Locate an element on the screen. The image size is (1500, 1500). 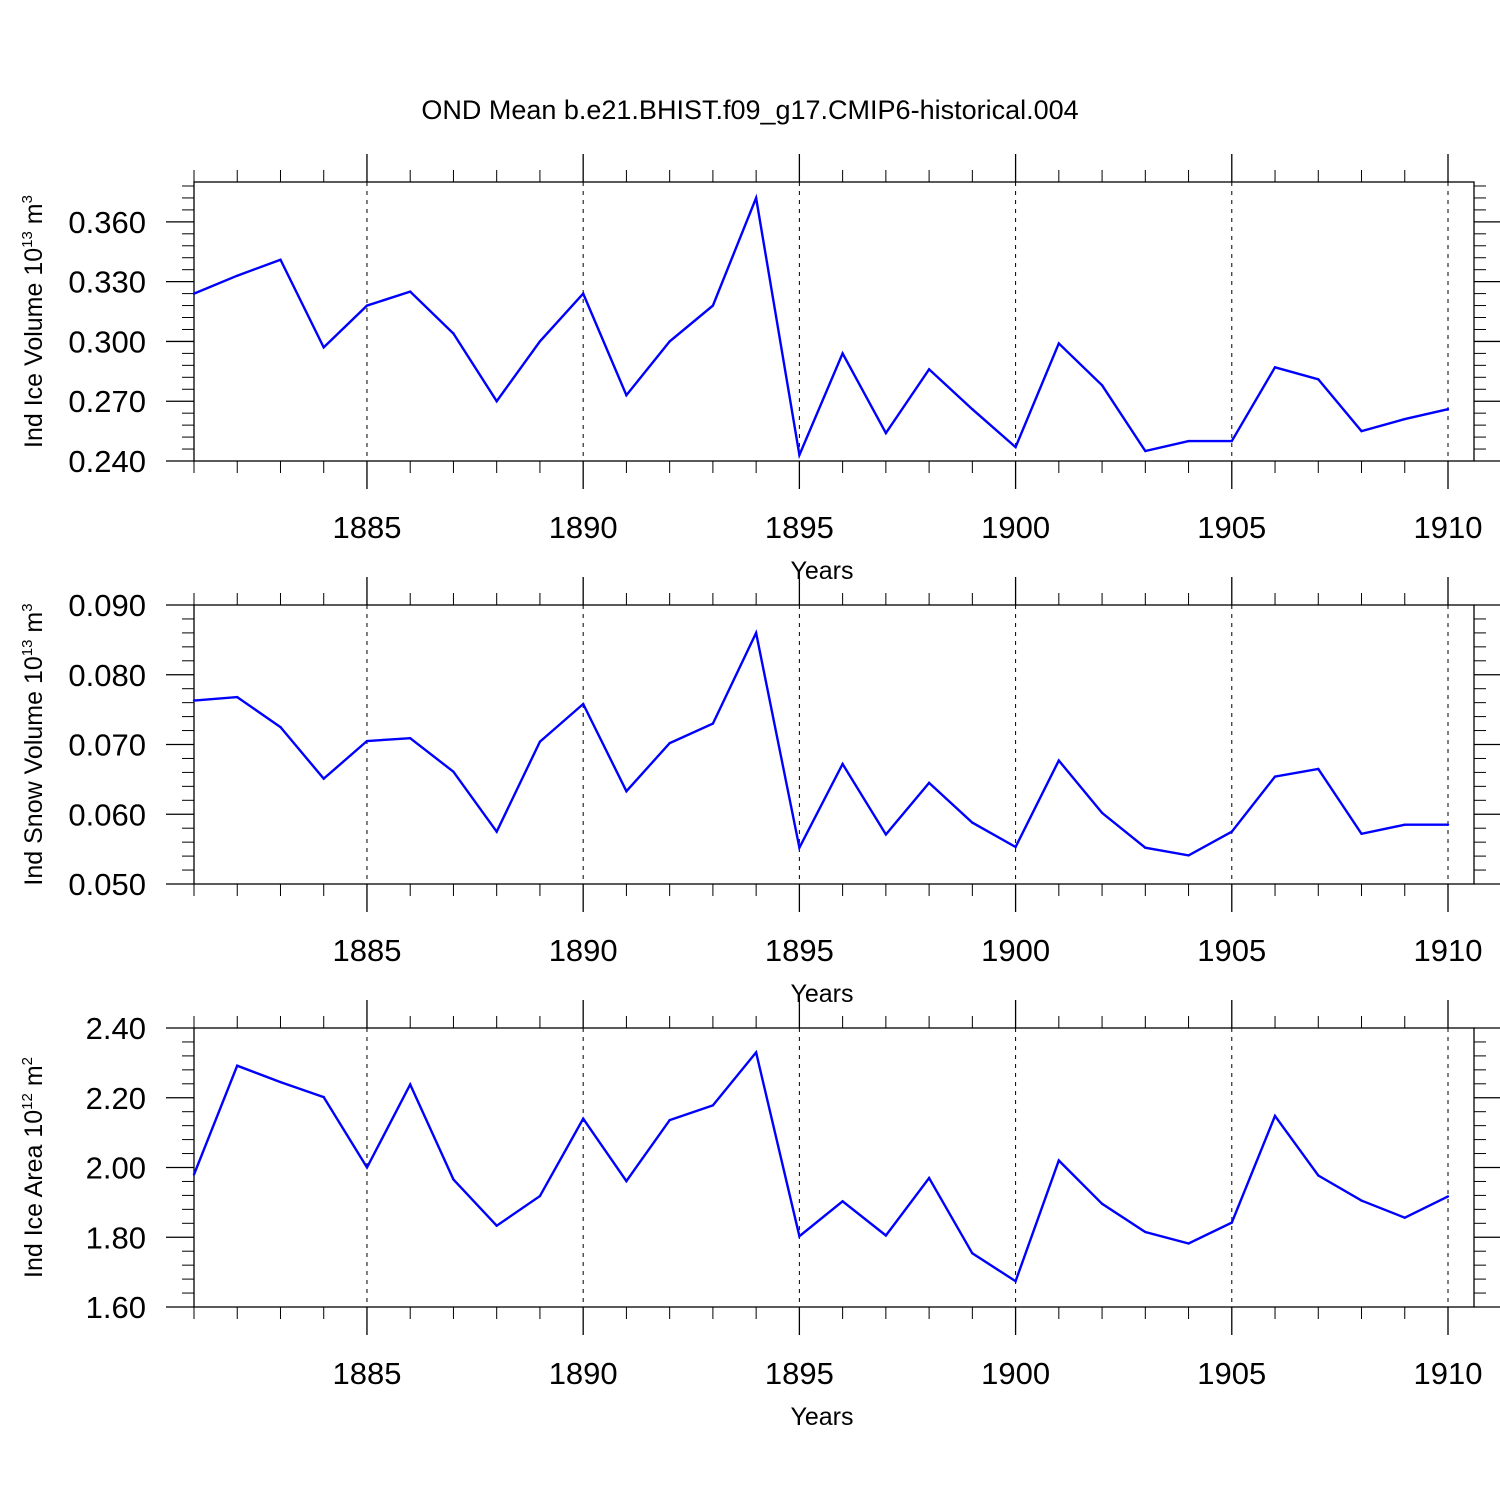
y-axis-label-superscript: 2 is located at coordinates (27, 1061).